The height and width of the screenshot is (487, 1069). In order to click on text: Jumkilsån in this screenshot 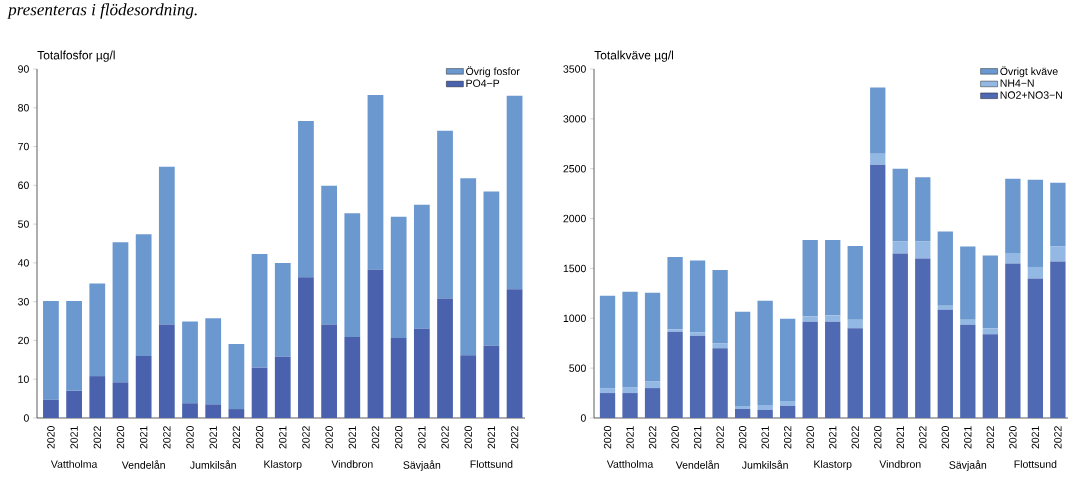, I will do `click(764, 464)`.